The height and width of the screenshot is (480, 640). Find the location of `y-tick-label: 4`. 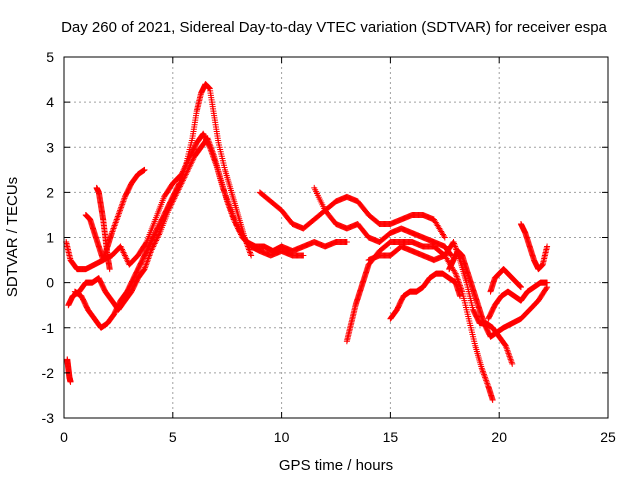

y-tick-label: 4 is located at coordinates (50, 102).